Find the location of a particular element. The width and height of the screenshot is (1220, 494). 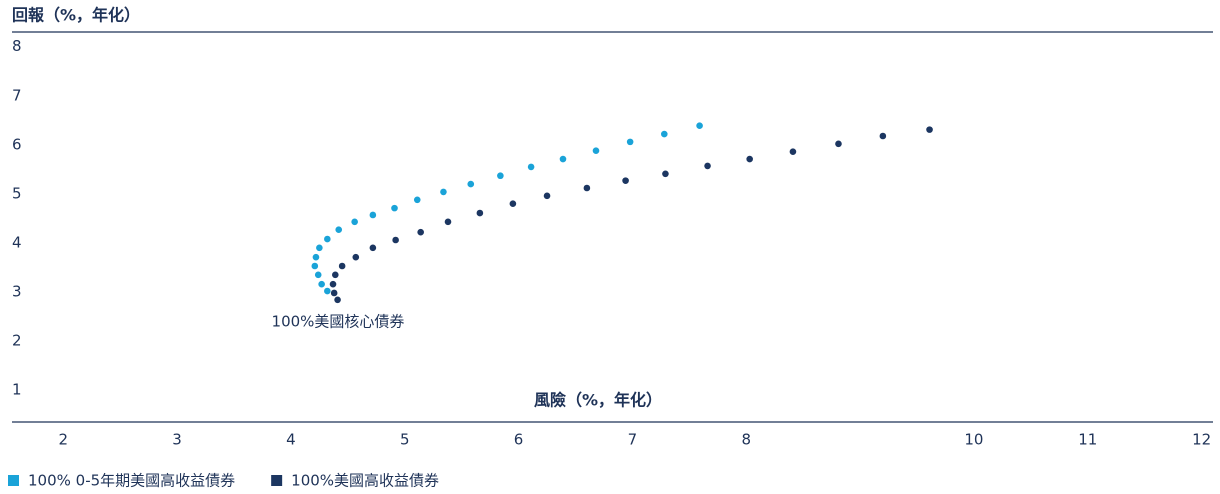

x-tick-label: 12 is located at coordinates (1201, 440).